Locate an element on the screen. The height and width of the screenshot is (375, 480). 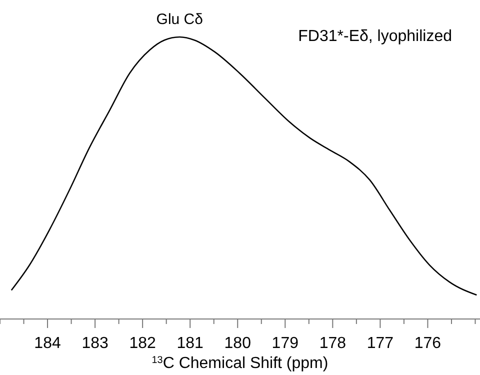
annotation: Glu Cδ is located at coordinates (179, 19).